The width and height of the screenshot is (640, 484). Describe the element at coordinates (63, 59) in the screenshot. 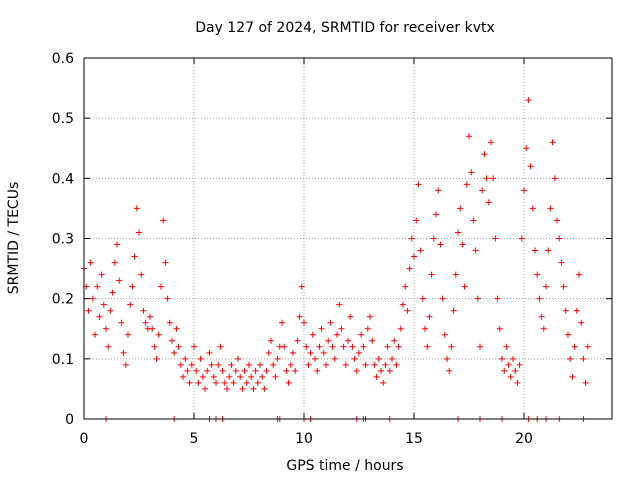

I see `y-tick-label: 0.6` at that location.